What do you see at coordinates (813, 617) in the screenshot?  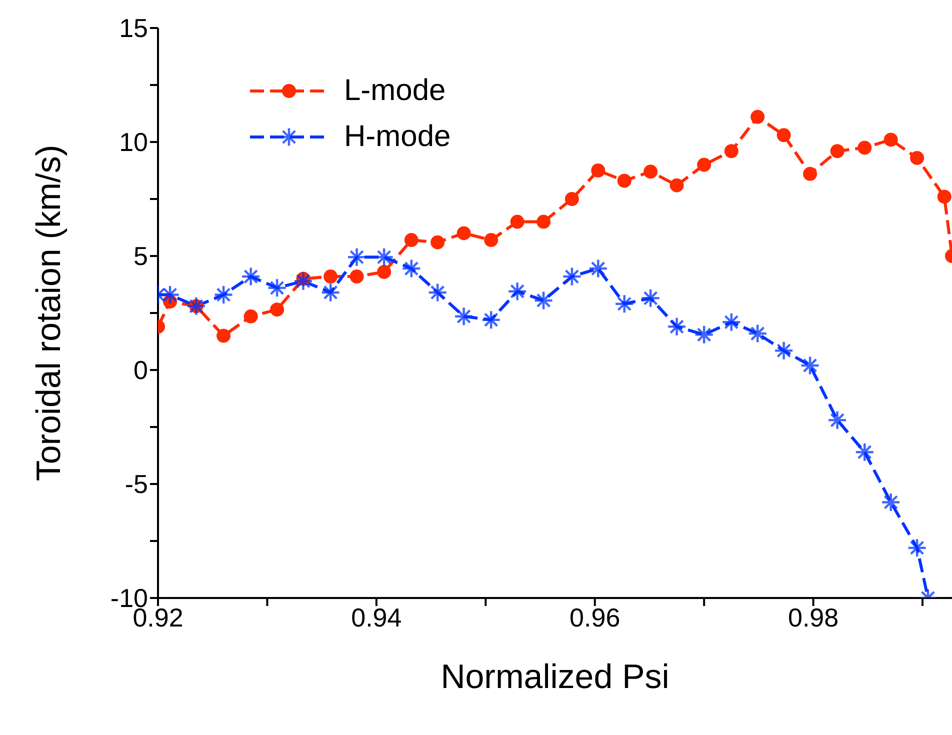 I see `x-tick-label: 0.98` at bounding box center [813, 617].